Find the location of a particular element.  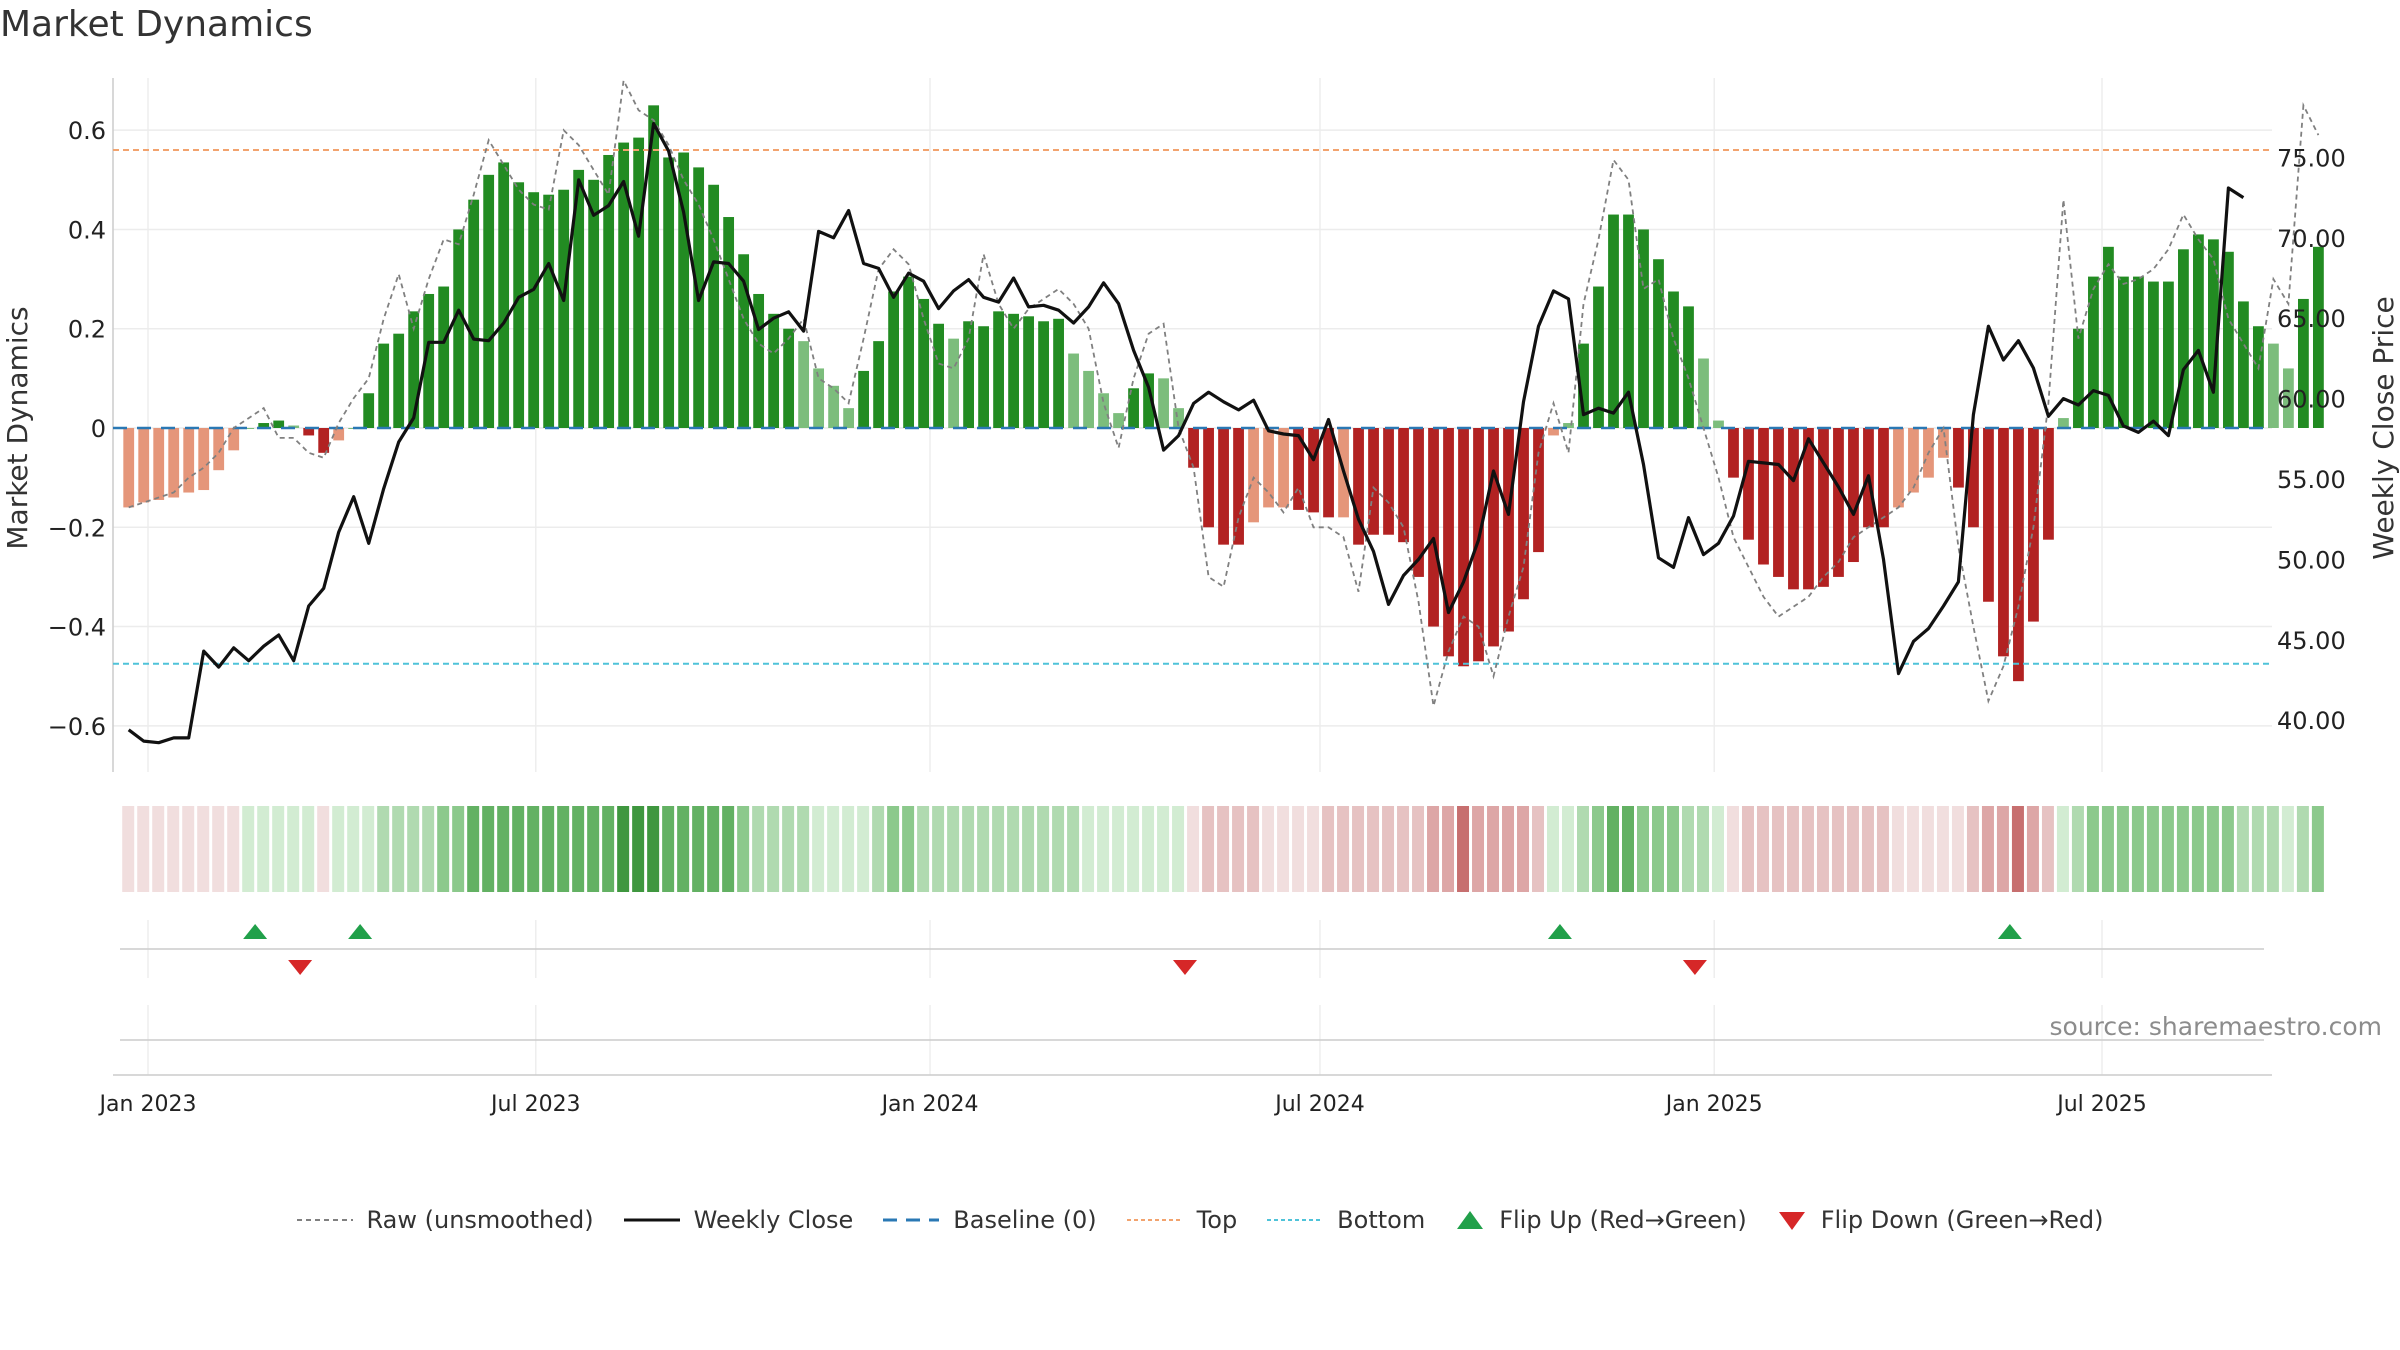

legend-label-flip-down: Flip Down (Green→Red) is located at coordinates (1962, 1220).